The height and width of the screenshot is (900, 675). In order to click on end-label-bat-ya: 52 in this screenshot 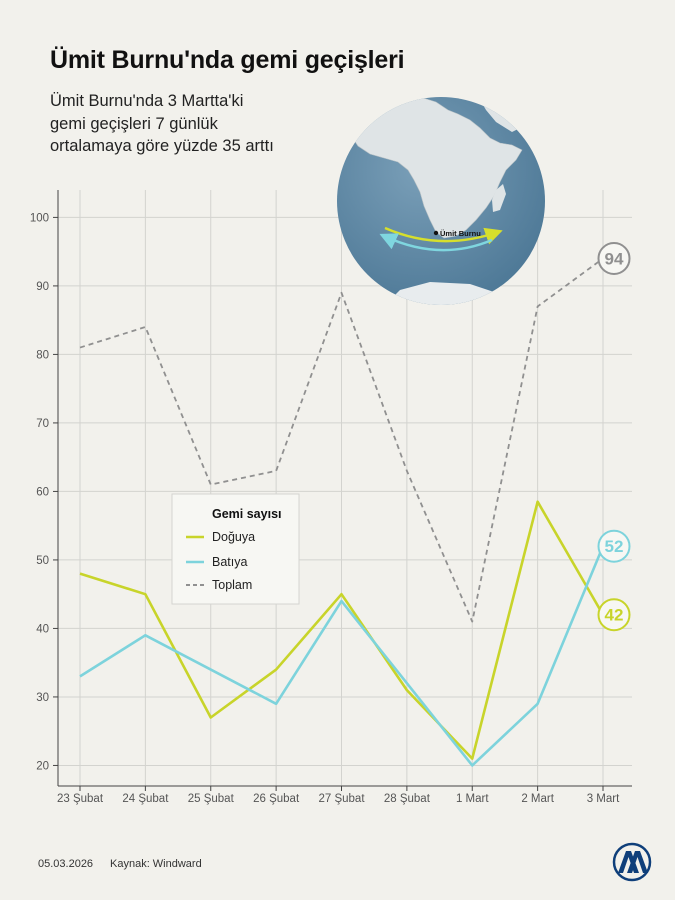, I will do `click(614, 546)`.